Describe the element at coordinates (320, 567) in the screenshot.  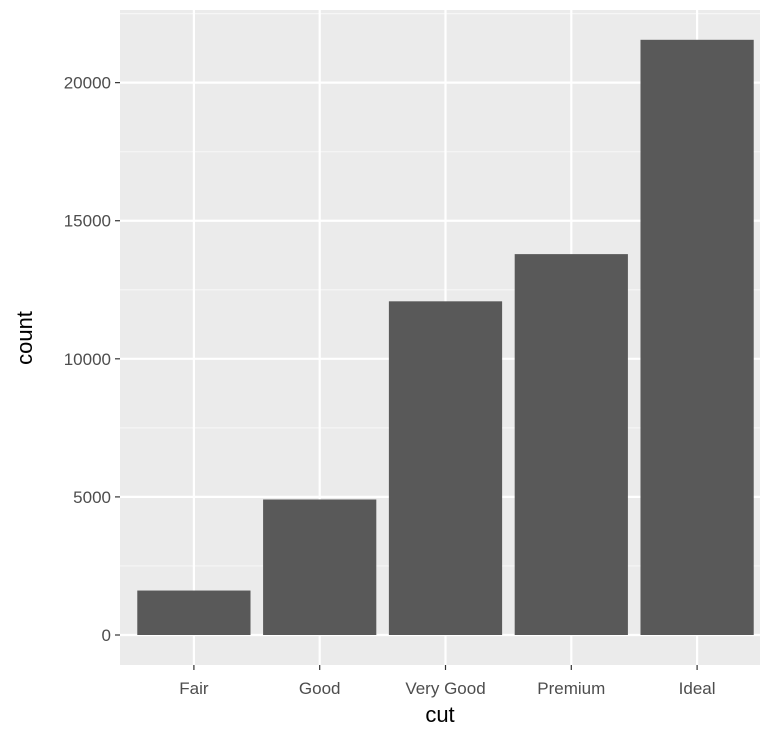
I see `bar-good` at that location.